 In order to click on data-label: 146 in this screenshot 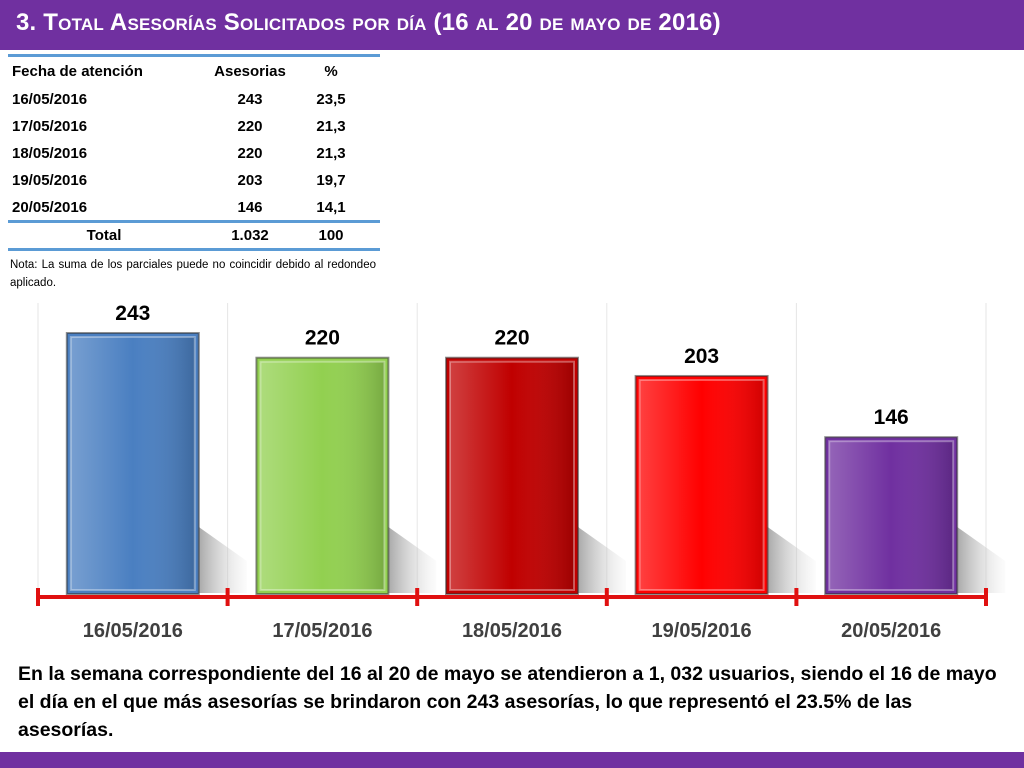, I will do `click(891, 417)`.